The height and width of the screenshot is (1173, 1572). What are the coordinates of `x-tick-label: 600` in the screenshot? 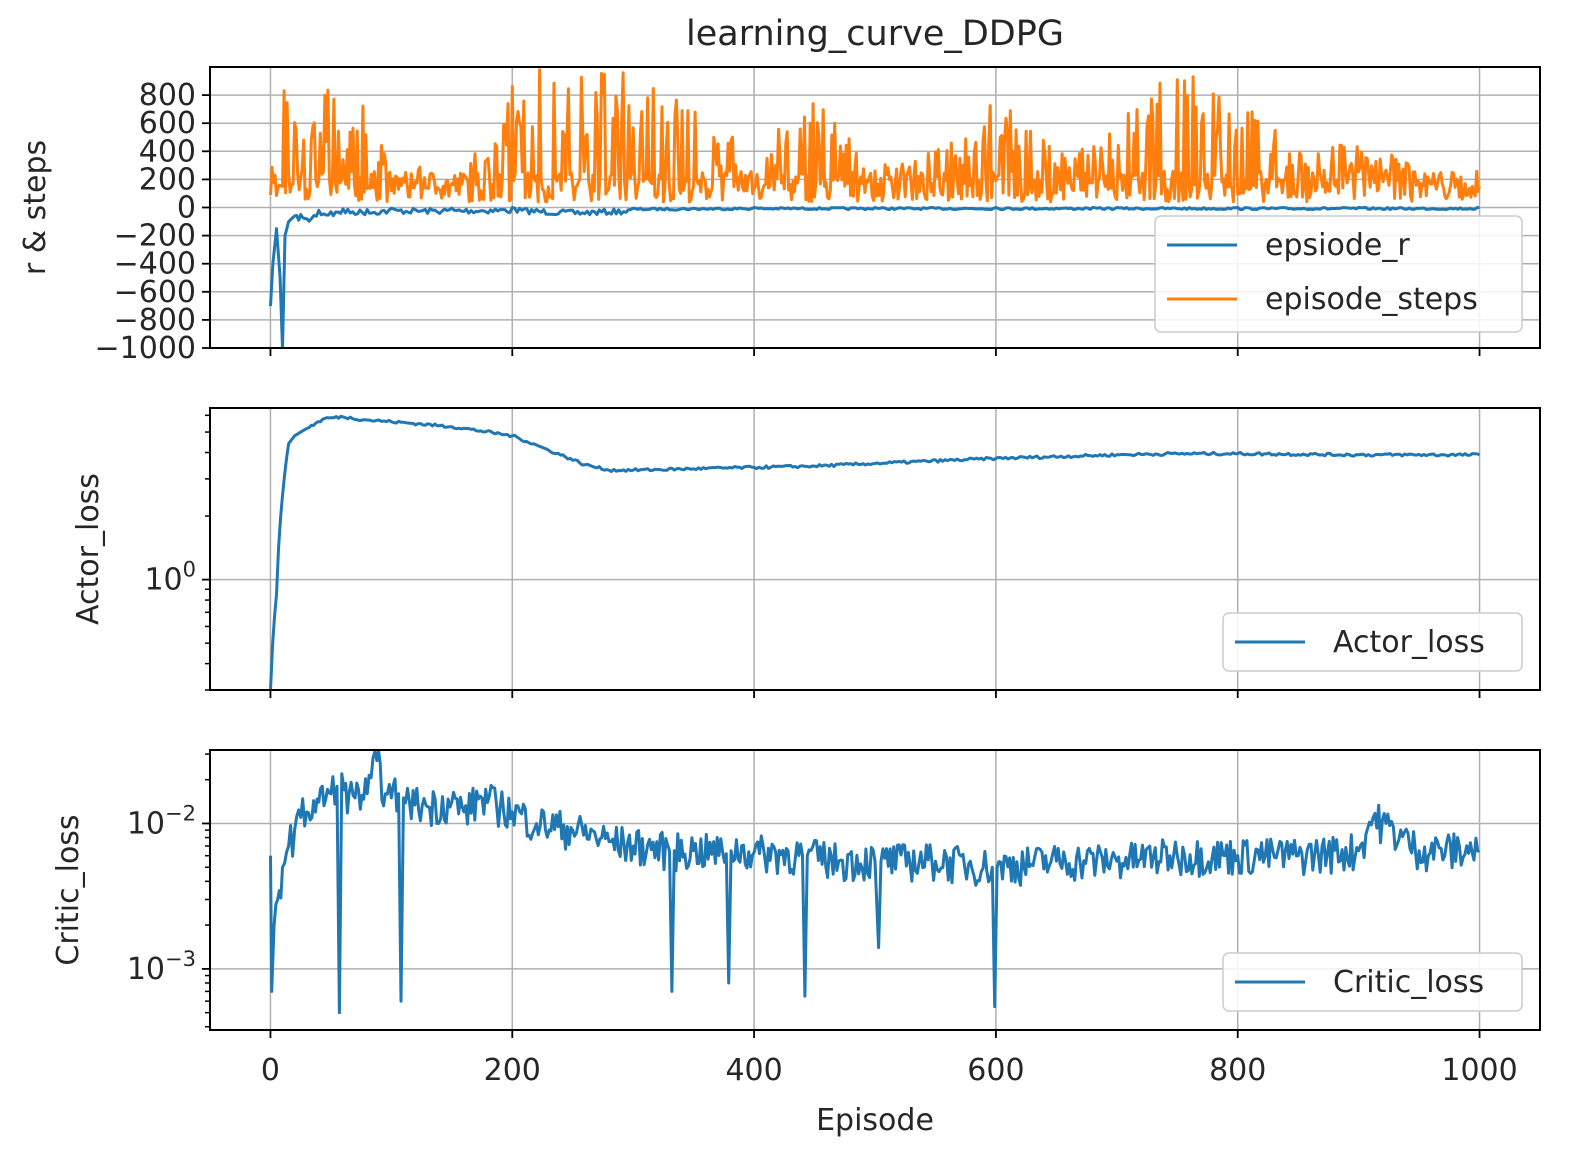 It's located at (995, 1070).